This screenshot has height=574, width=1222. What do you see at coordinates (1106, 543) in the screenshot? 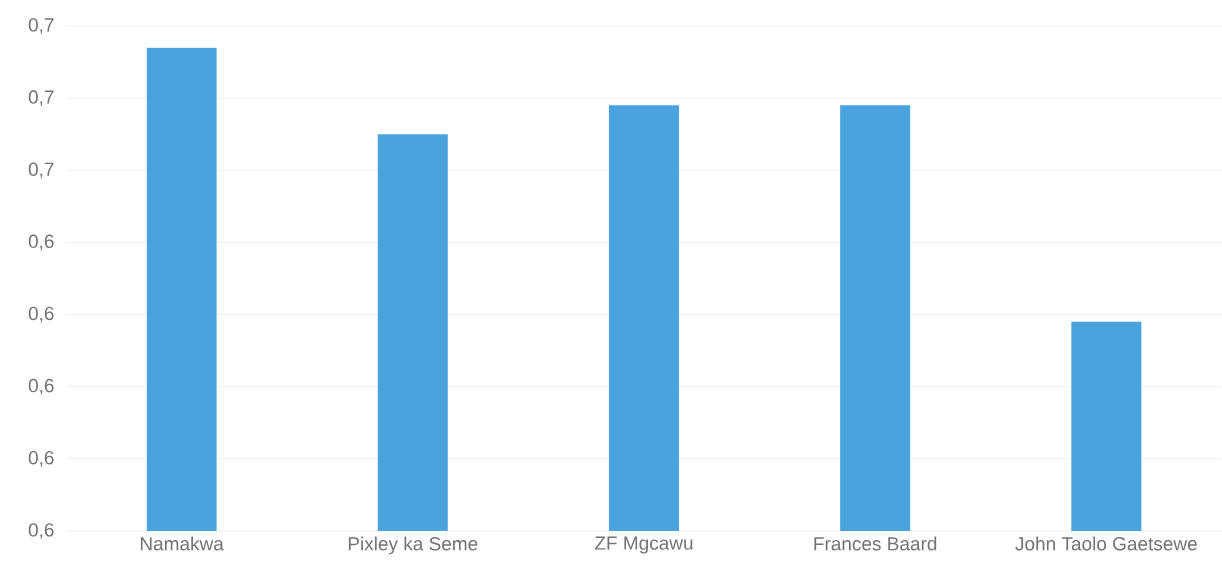
I see `x-tick-label: John Taolo Gaetsewe` at bounding box center [1106, 543].